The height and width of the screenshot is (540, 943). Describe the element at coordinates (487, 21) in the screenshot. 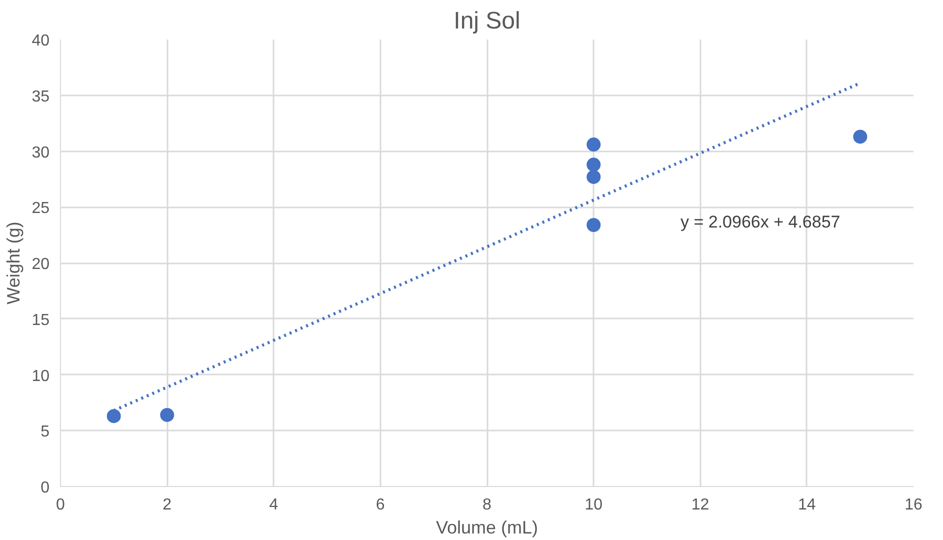

I see `chart-title: Inj Sol` at that location.